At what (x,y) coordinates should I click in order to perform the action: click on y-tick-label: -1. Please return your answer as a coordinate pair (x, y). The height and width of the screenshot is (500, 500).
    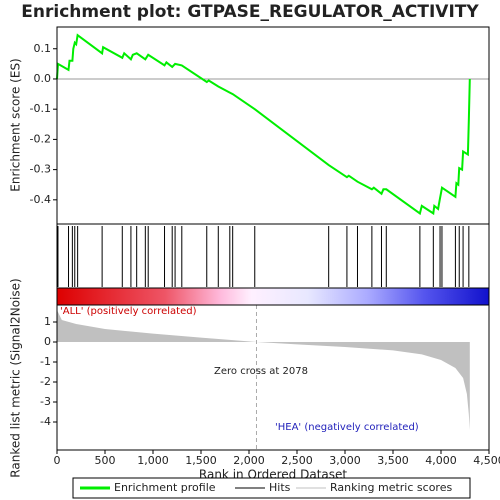
    Looking at the image, I should click on (45, 361).